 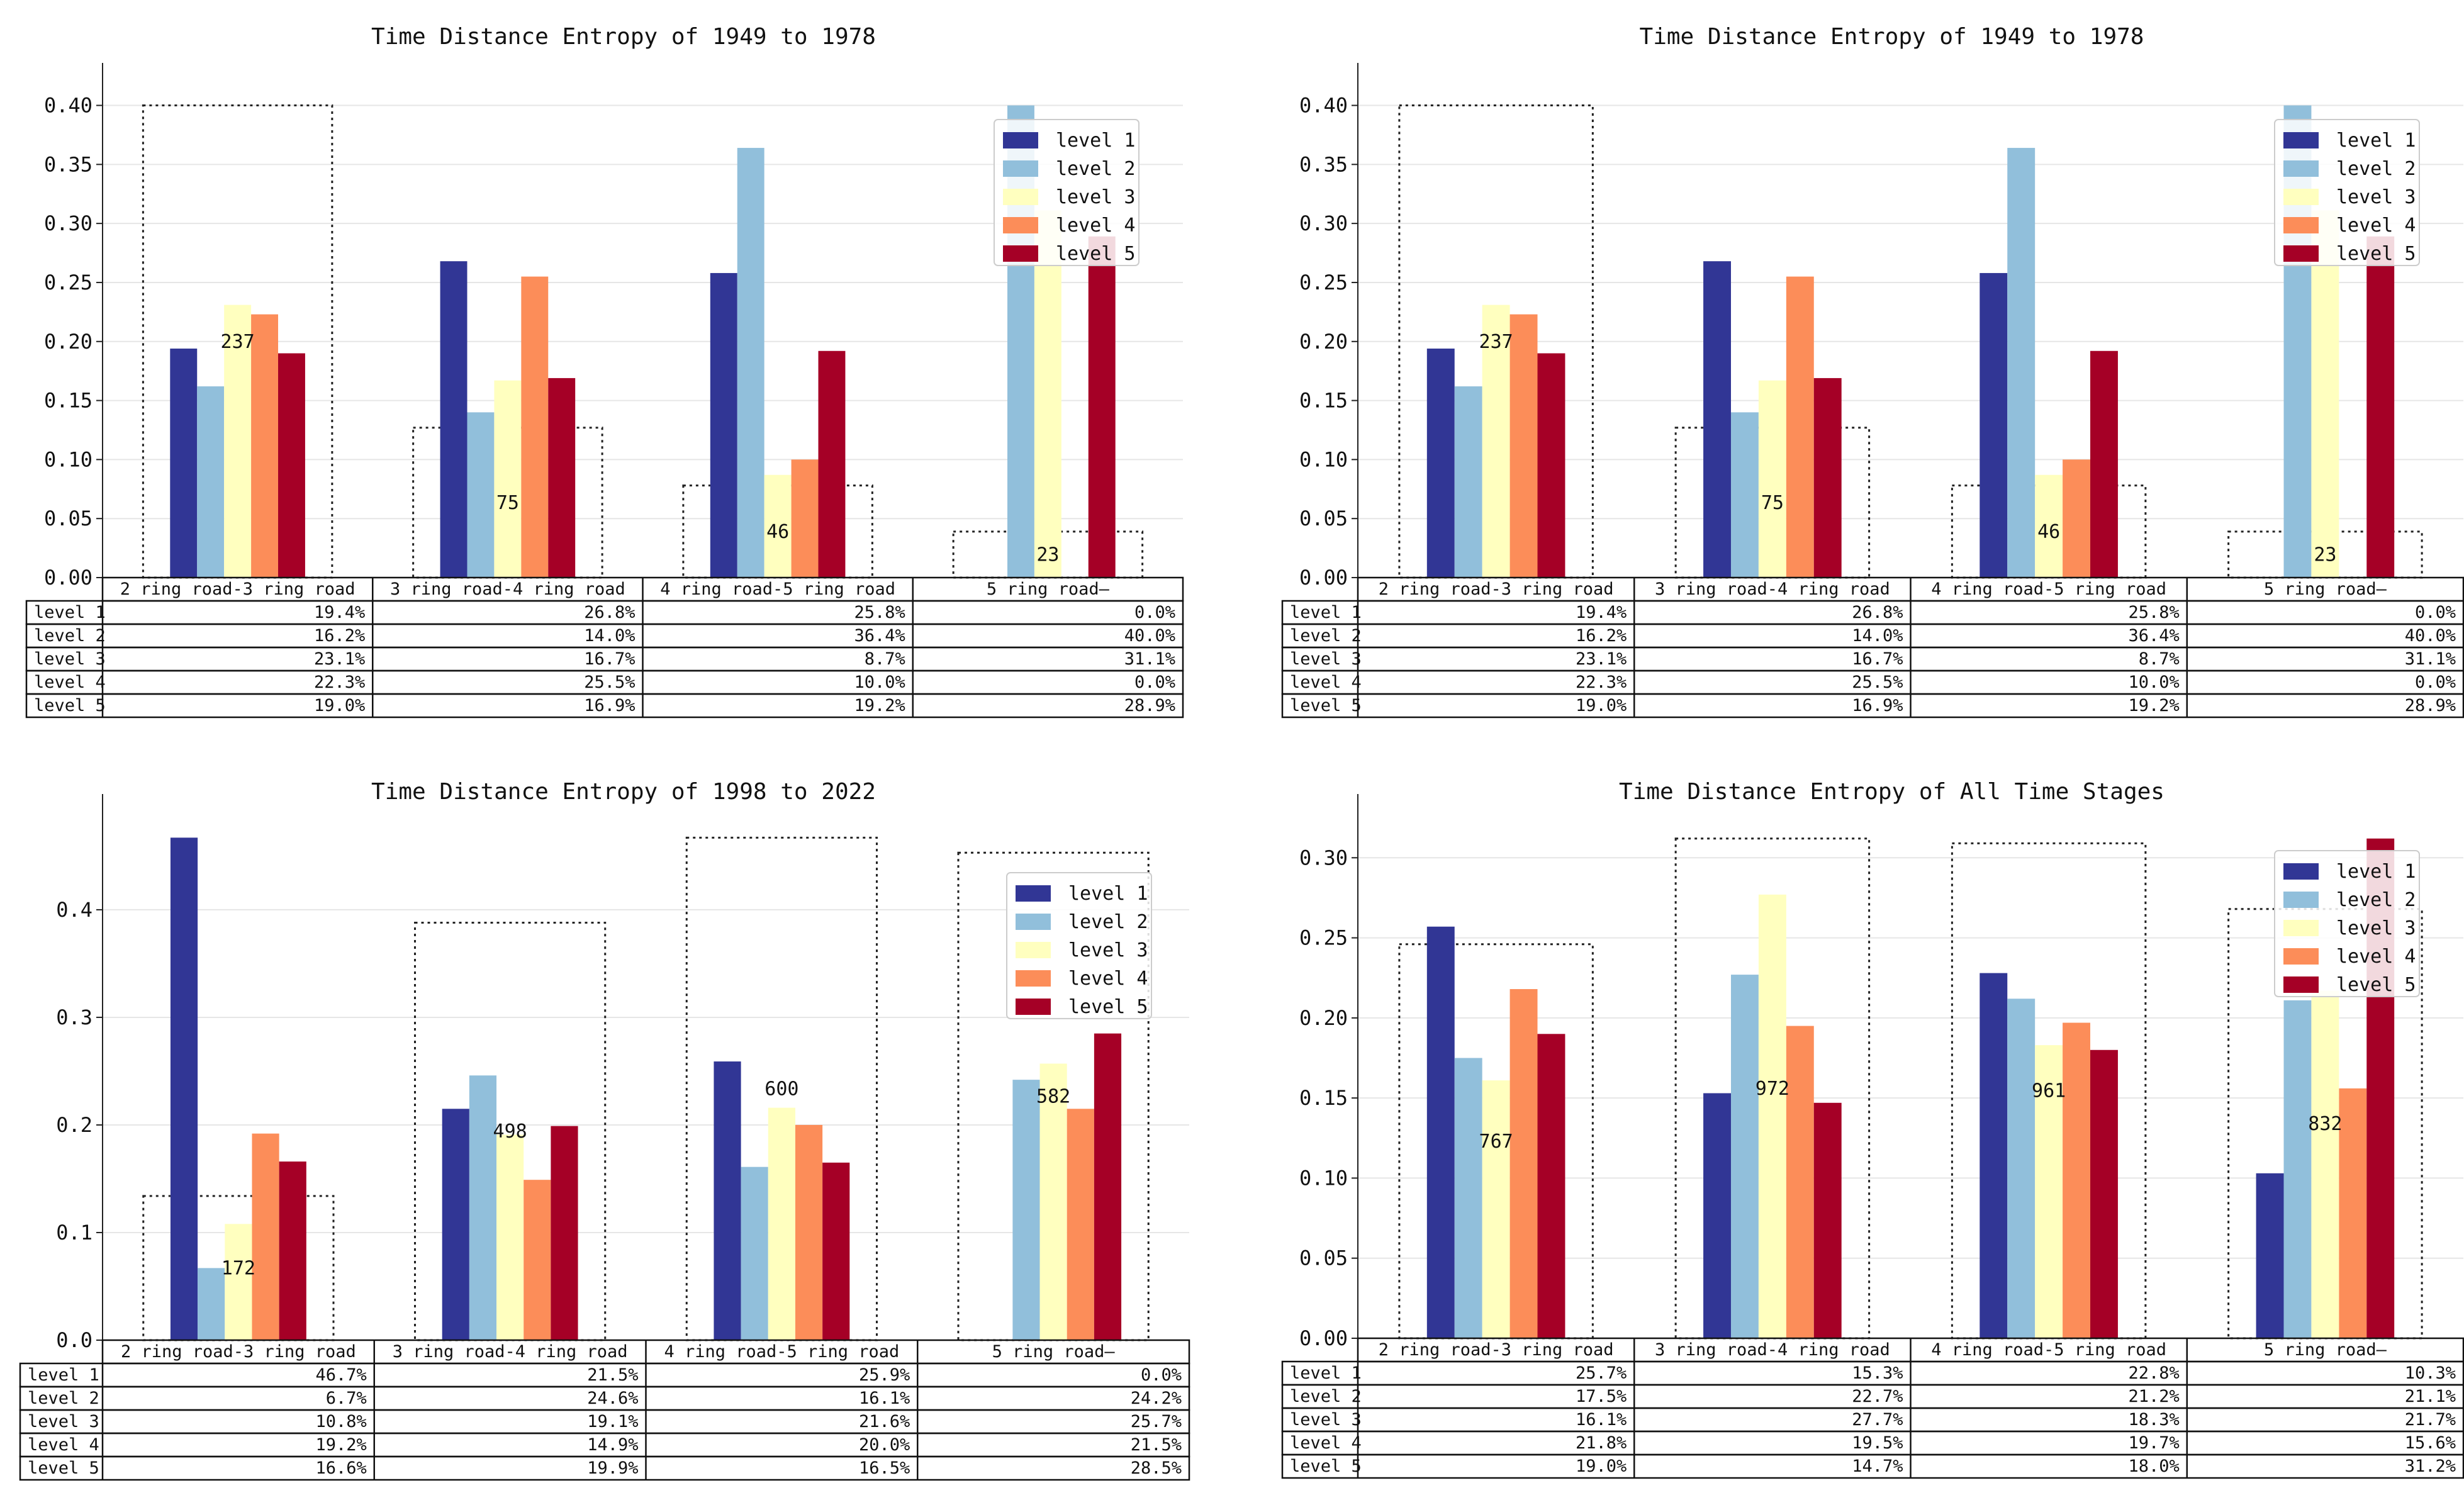 What do you see at coordinates (2153, 1396) in the screenshot?
I see `table-cell: 21.2%` at bounding box center [2153, 1396].